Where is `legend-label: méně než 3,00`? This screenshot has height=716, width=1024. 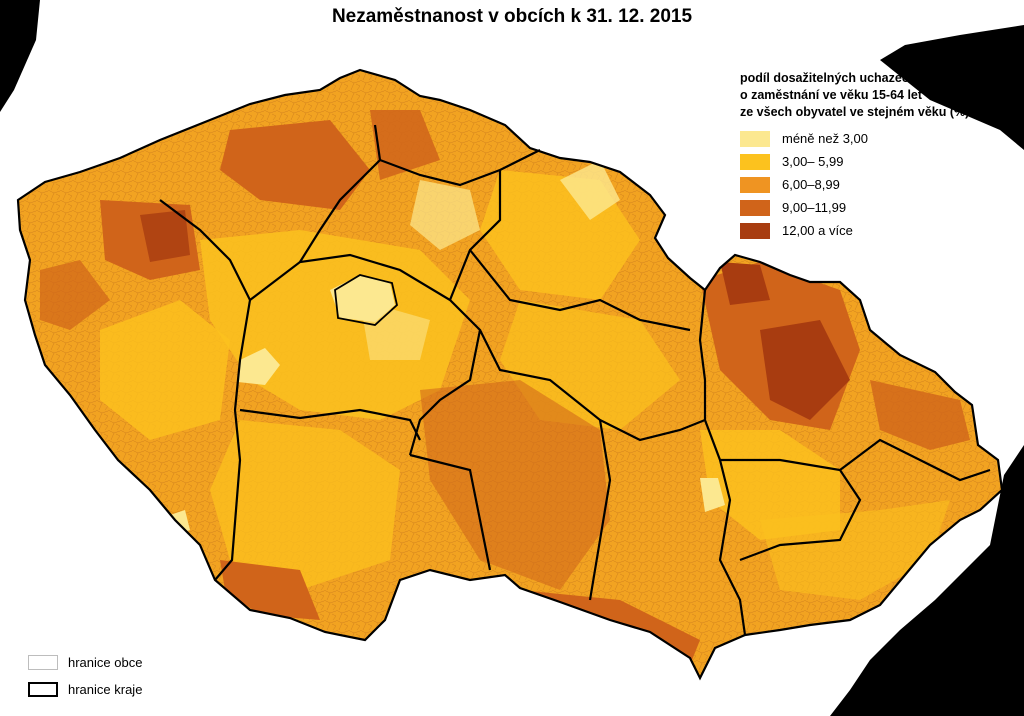
legend-label: méně než 3,00 is located at coordinates (825, 138).